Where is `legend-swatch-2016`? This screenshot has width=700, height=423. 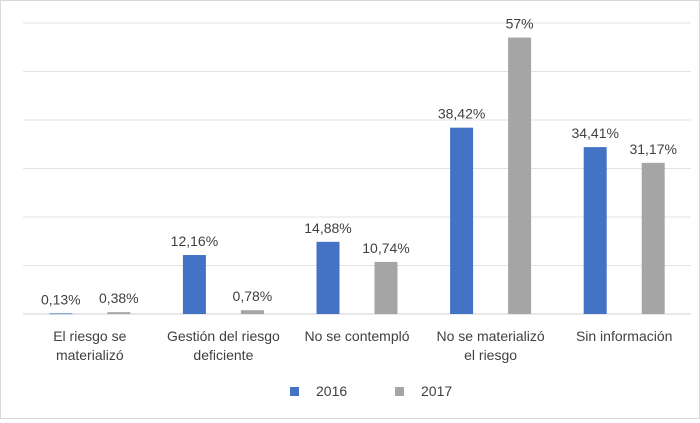 legend-swatch-2016 is located at coordinates (294, 391).